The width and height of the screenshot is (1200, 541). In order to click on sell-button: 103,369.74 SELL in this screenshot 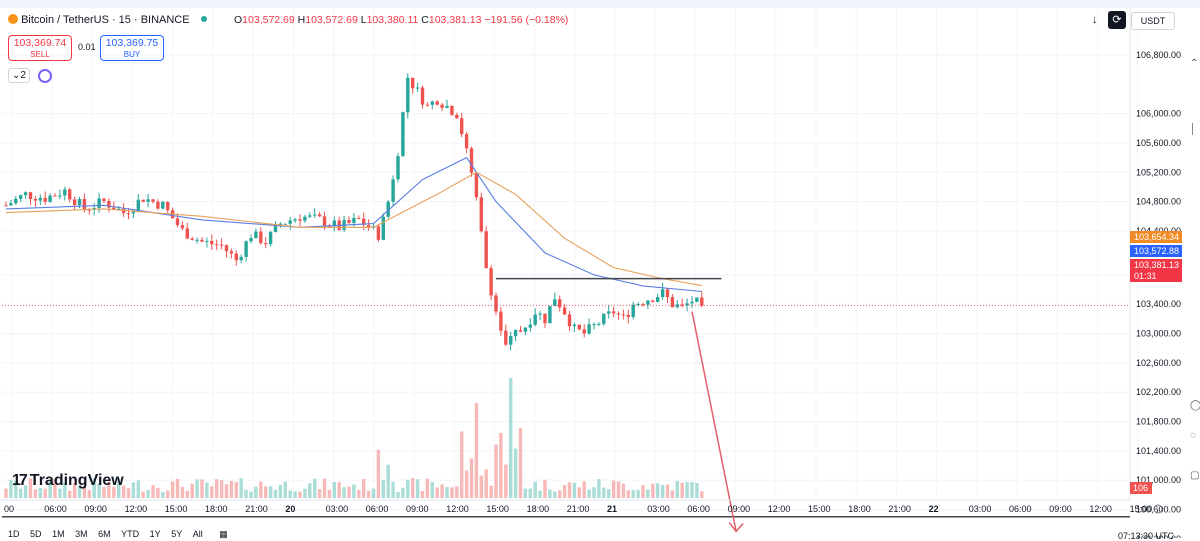, I will do `click(40, 48)`.